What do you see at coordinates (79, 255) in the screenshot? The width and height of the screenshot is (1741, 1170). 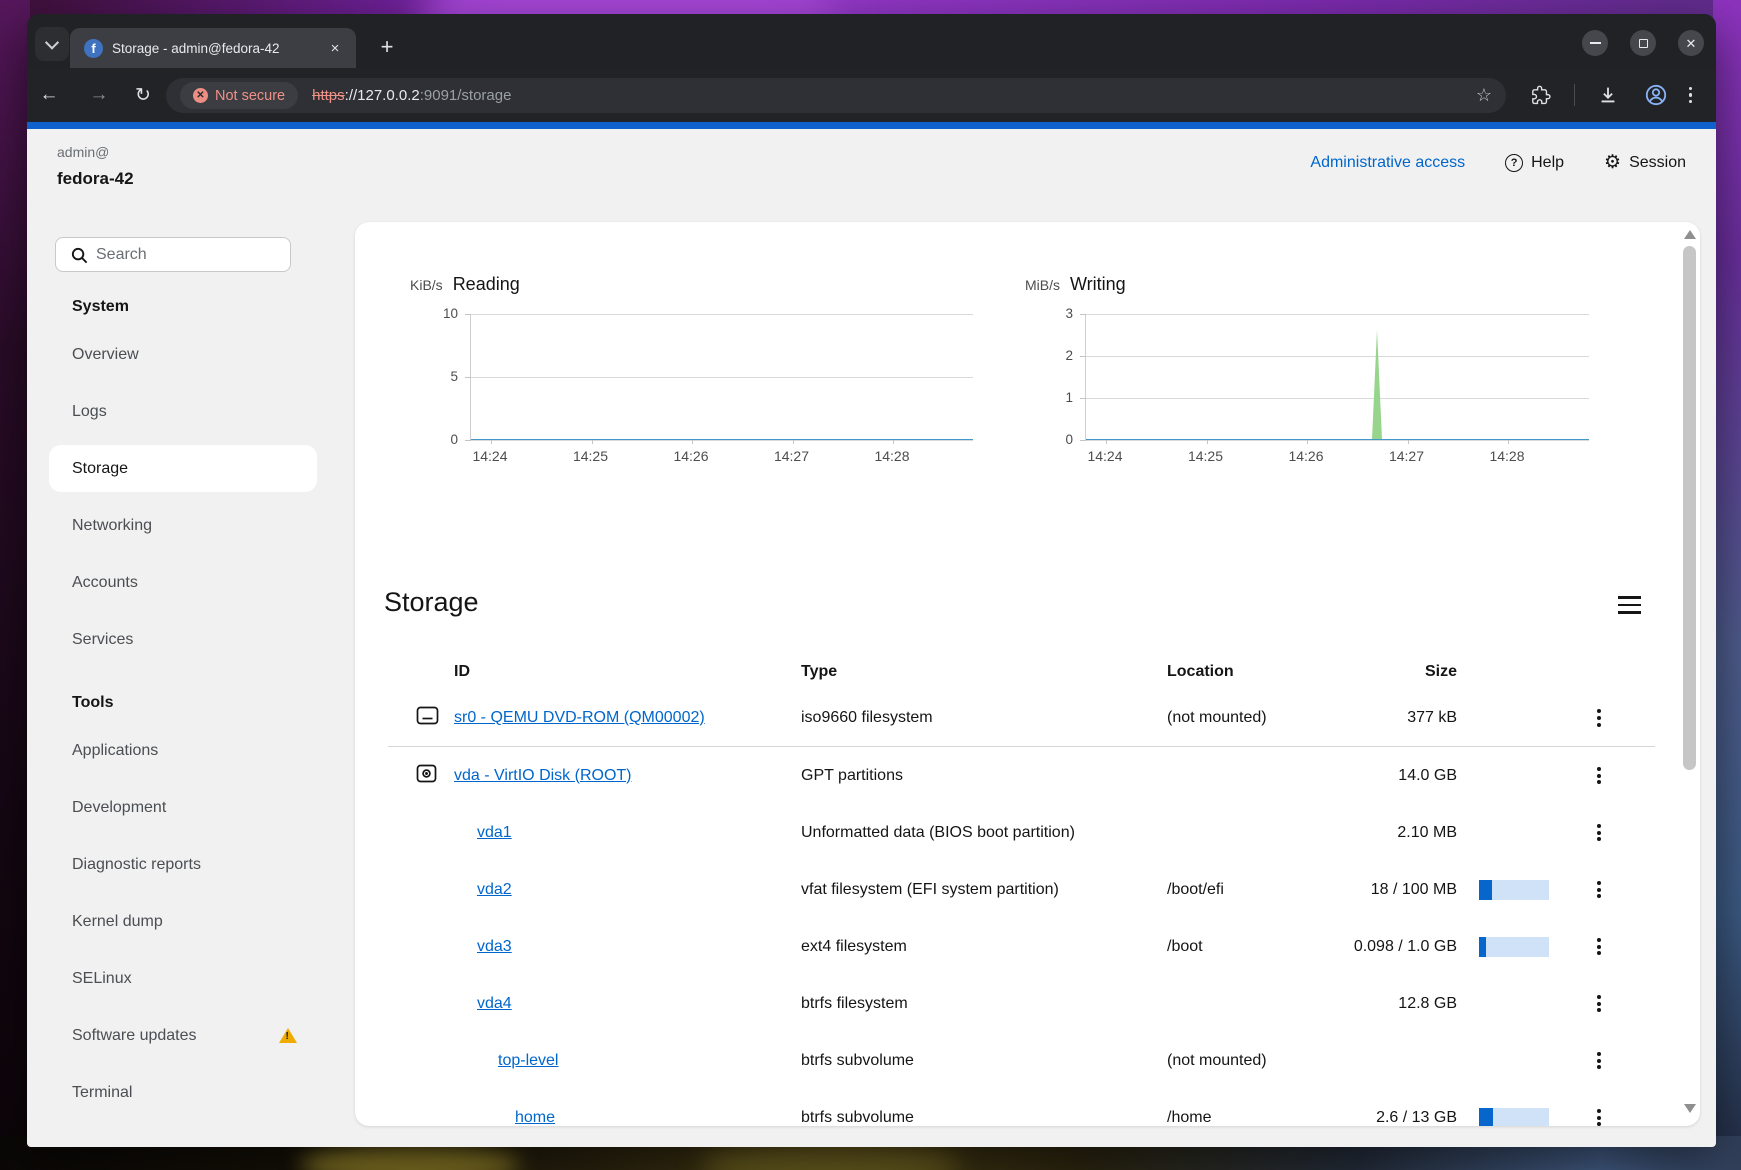 I see `search-icon` at bounding box center [79, 255].